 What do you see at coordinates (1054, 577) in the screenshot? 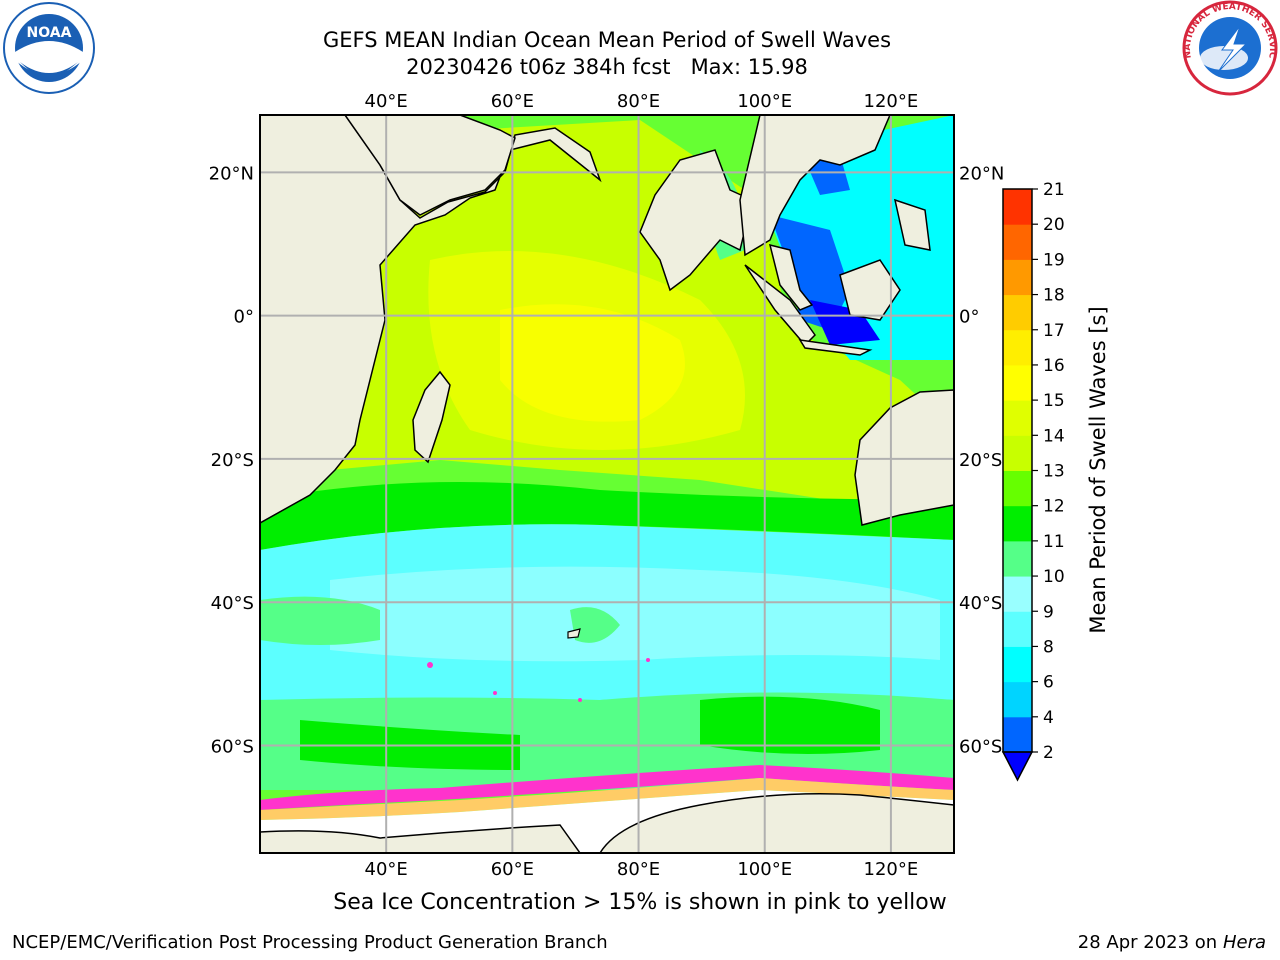
I see `colorbar-tick-label: 10` at bounding box center [1054, 577].